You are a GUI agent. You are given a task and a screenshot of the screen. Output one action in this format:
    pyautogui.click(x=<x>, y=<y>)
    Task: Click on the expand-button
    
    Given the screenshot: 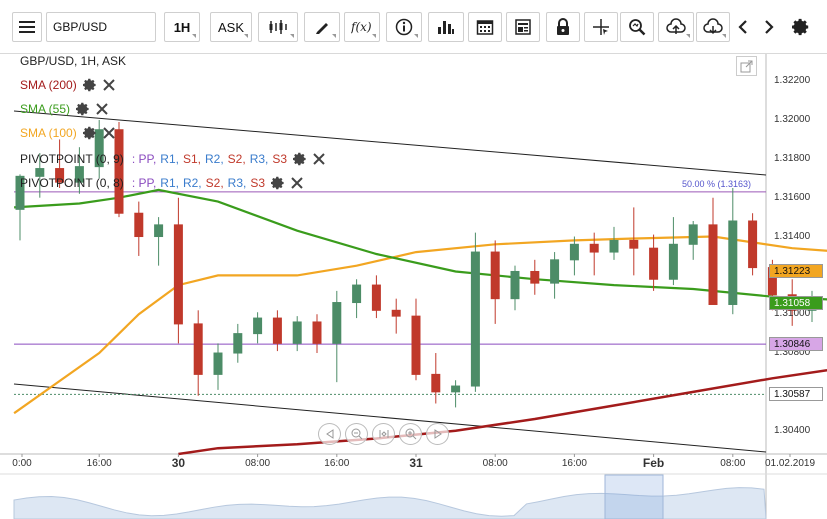 What is the action you would take?
    pyautogui.click(x=746, y=66)
    